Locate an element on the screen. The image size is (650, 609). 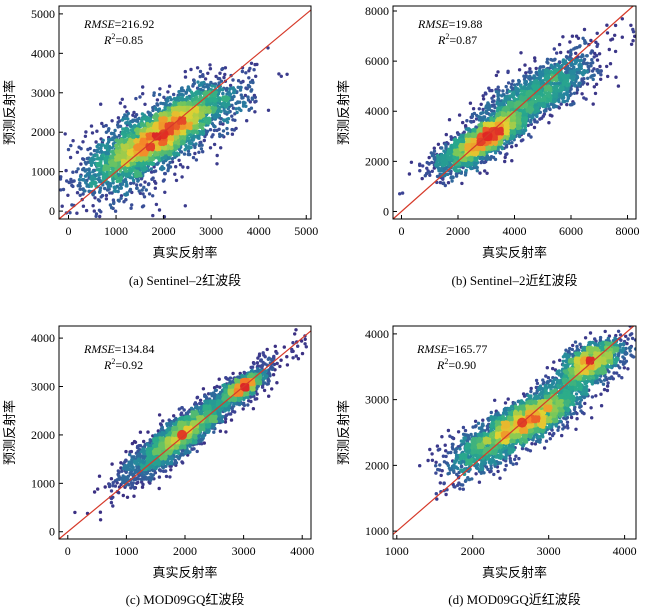
x-tick-label: 3000 is located at coordinates (211, 231).